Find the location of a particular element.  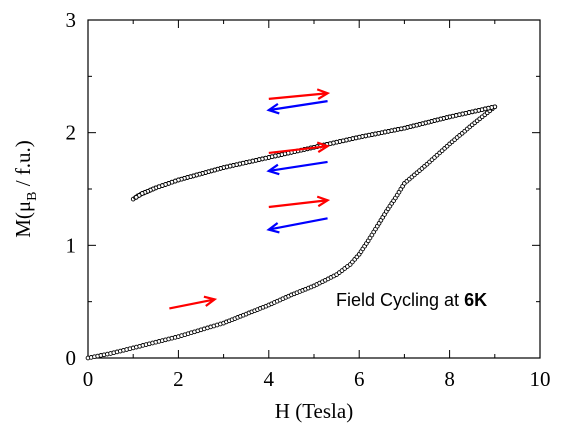

y-tick-label: 0 is located at coordinates (71, 358).